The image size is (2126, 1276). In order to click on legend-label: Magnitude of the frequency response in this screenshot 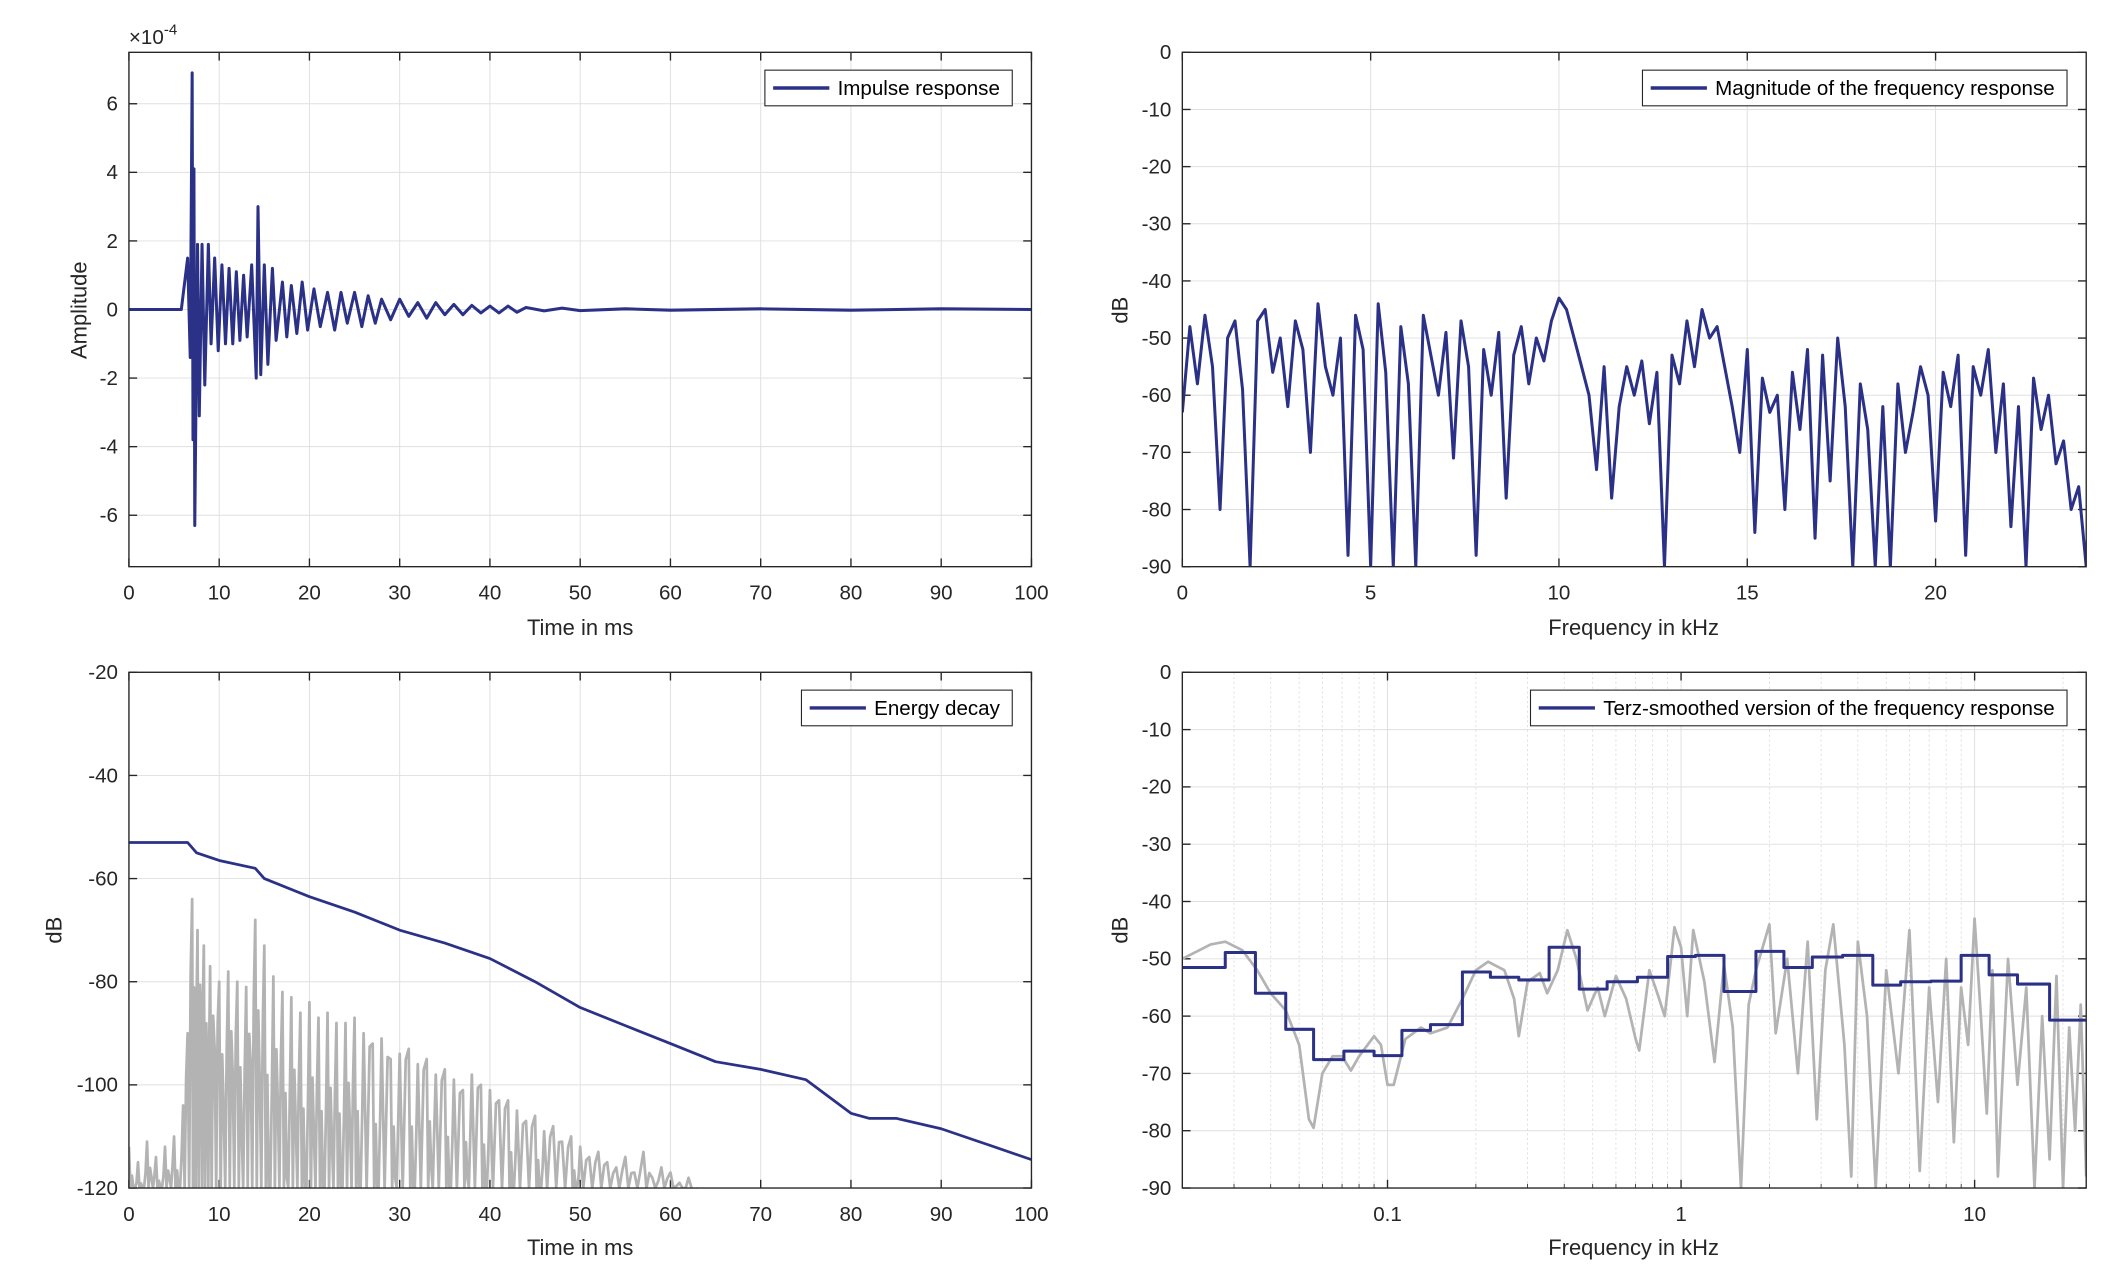, I will do `click(1885, 88)`.